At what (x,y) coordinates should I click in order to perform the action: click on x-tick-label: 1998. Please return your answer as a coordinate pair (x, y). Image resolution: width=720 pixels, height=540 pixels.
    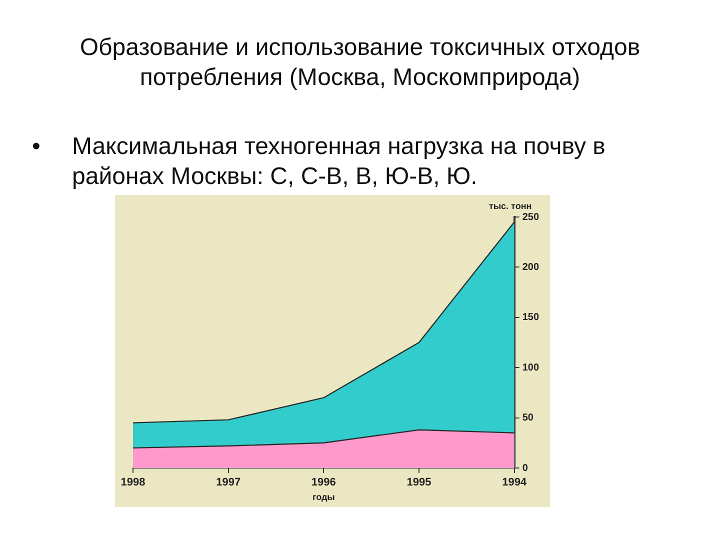
    Looking at the image, I should click on (133, 482).